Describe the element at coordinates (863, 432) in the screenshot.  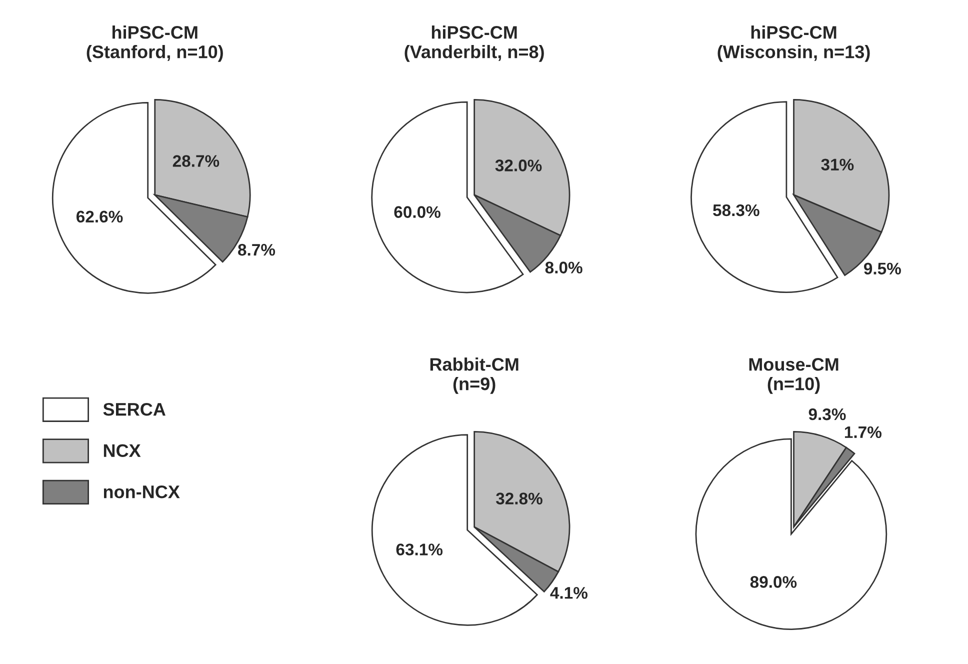
I see `data-label: 1.7%` at that location.